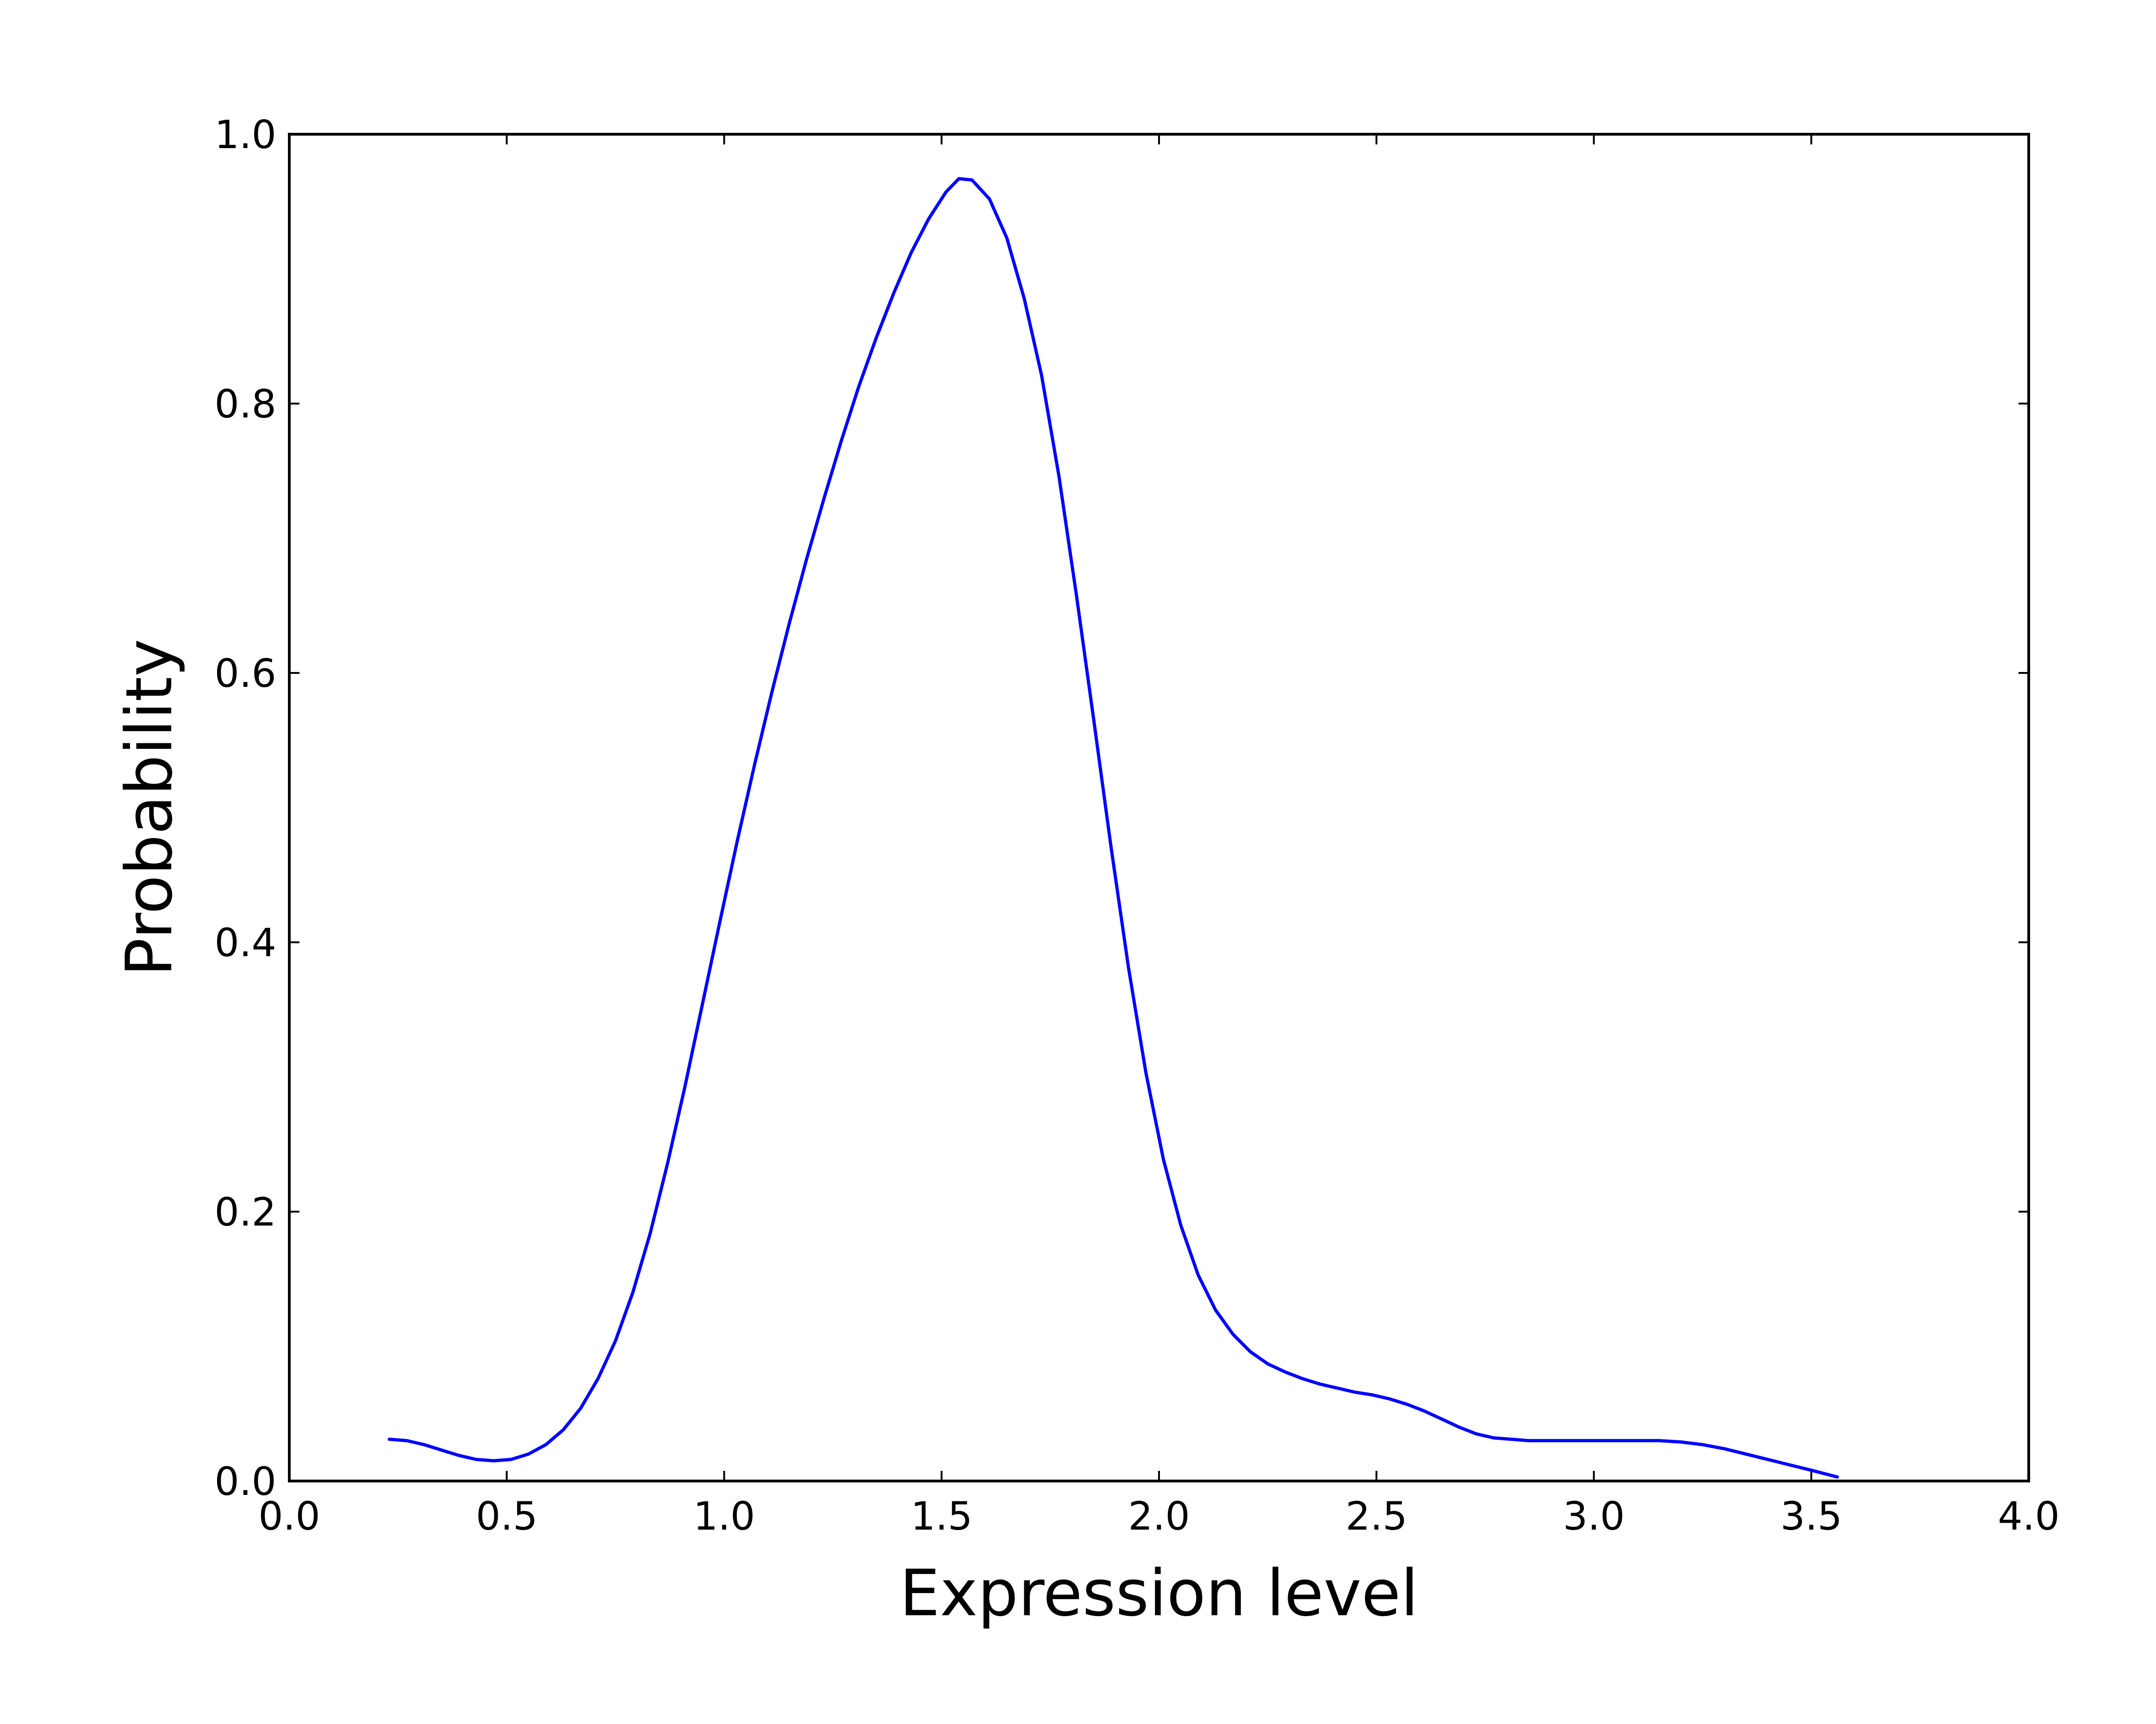 This screenshot has width=2156, height=1724. What do you see at coordinates (245, 942) in the screenshot?
I see `y-tick-label: 0.4` at bounding box center [245, 942].